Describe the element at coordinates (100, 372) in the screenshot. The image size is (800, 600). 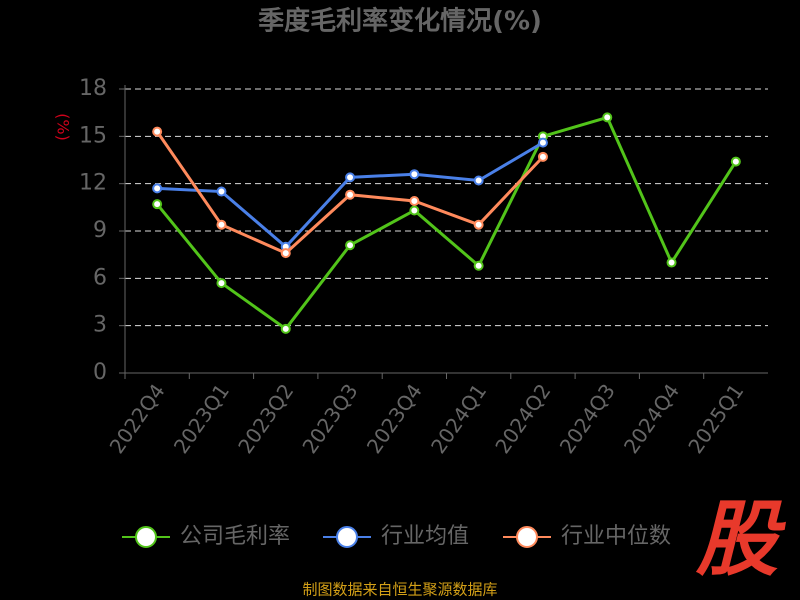
I see `y-tick-label: 0` at that location.